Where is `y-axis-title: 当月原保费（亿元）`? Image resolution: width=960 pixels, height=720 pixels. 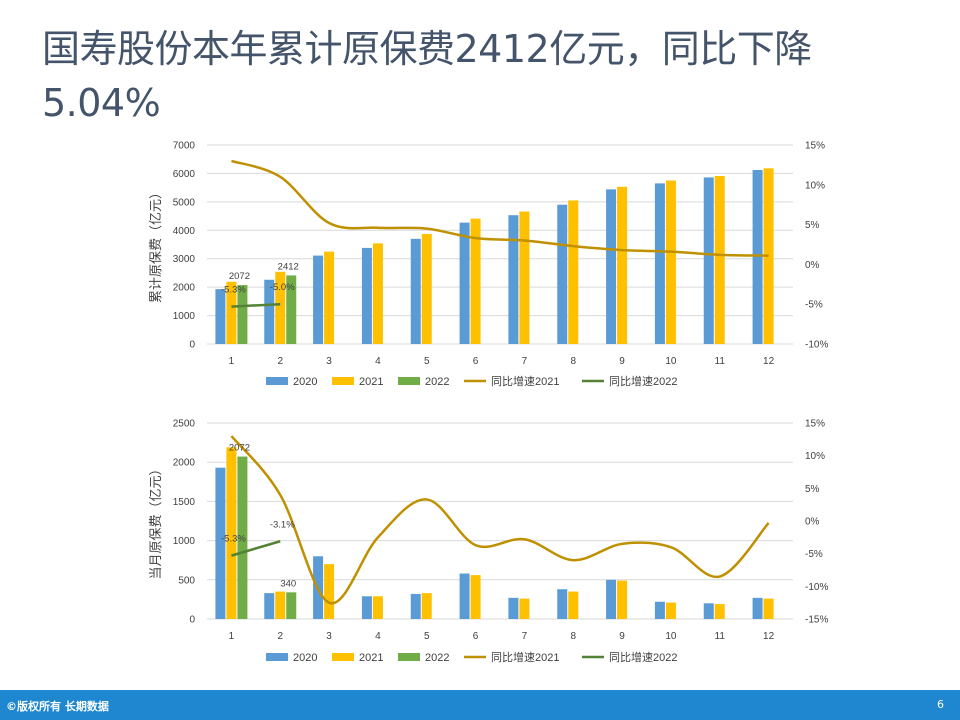 y-axis-title: 当月原保费（亿元） is located at coordinates (155, 520).